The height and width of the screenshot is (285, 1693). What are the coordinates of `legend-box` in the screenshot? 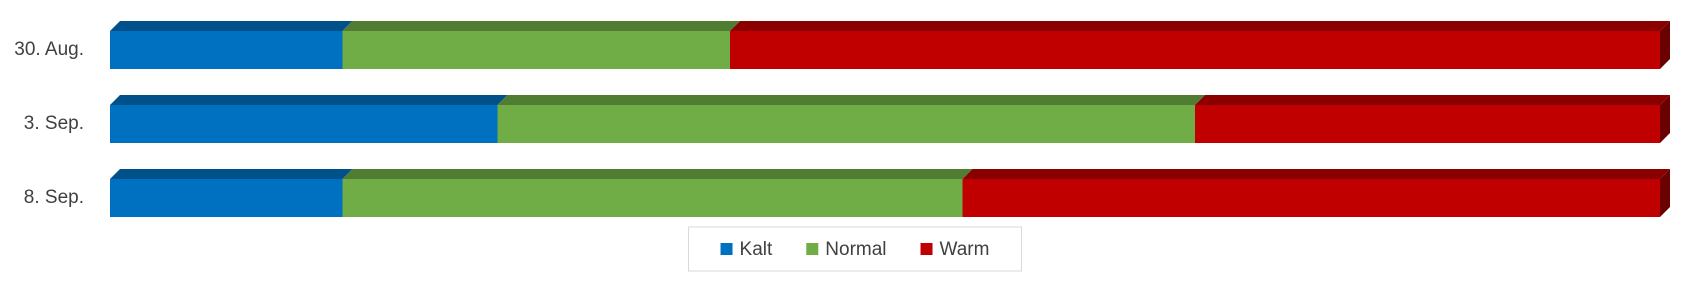 It's located at (855, 249).